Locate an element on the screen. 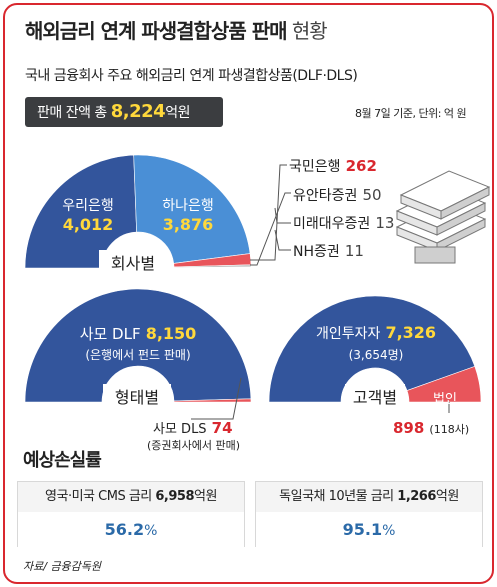 This screenshot has height=587, width=497. slice-private-dlf is located at coordinates (138, 345).